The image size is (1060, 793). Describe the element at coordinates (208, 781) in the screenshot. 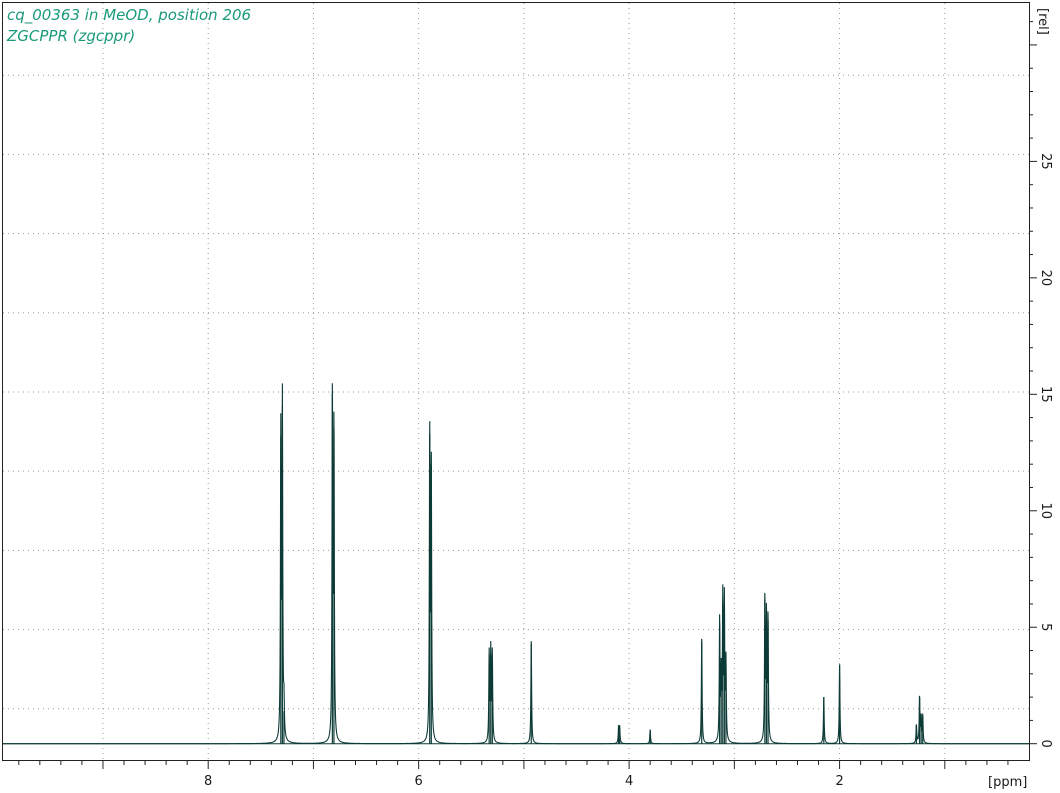

I see `x-tick-label: 8` at that location.